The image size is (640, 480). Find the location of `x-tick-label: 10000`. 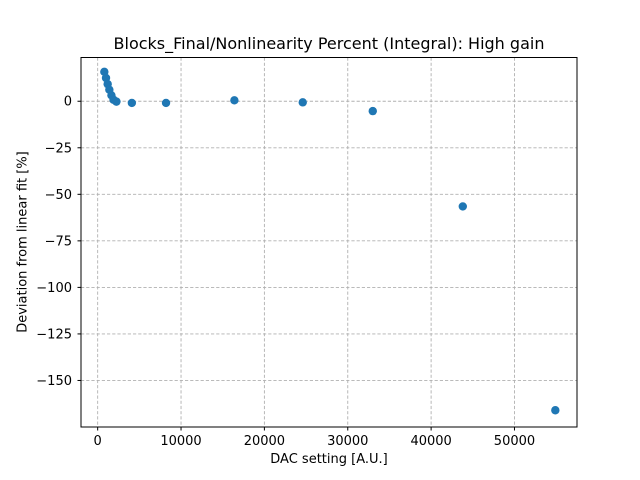

x-tick-label: 10000 is located at coordinates (180, 441).